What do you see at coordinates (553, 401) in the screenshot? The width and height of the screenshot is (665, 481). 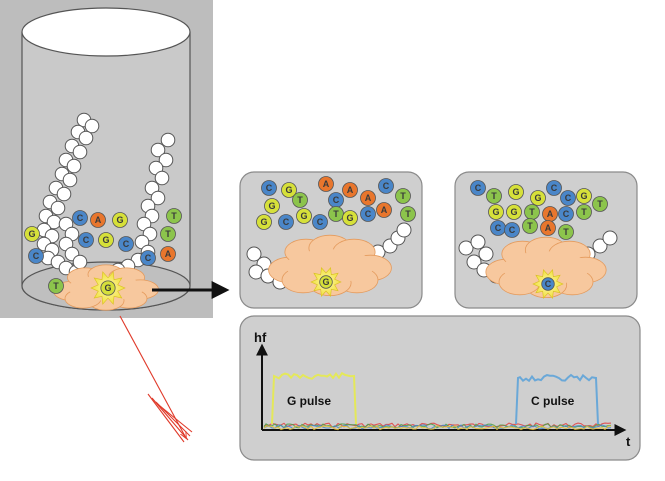 I see `c-pulse-label: C pulse` at bounding box center [553, 401].